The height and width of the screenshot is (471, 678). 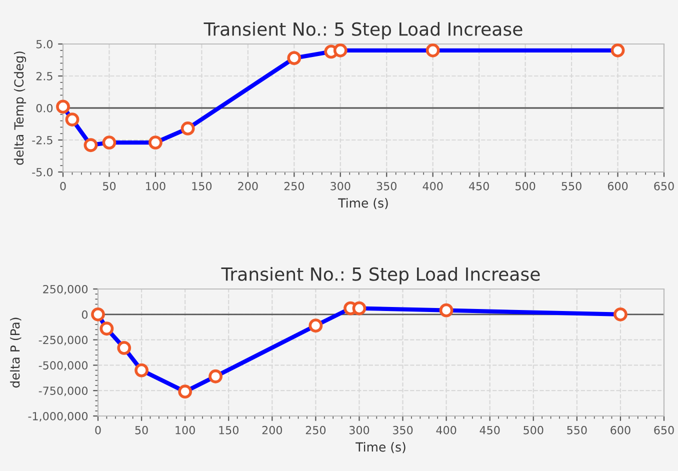 What do you see at coordinates (44, 44) in the screenshot?
I see `y-tick-label: 5.0` at bounding box center [44, 44].